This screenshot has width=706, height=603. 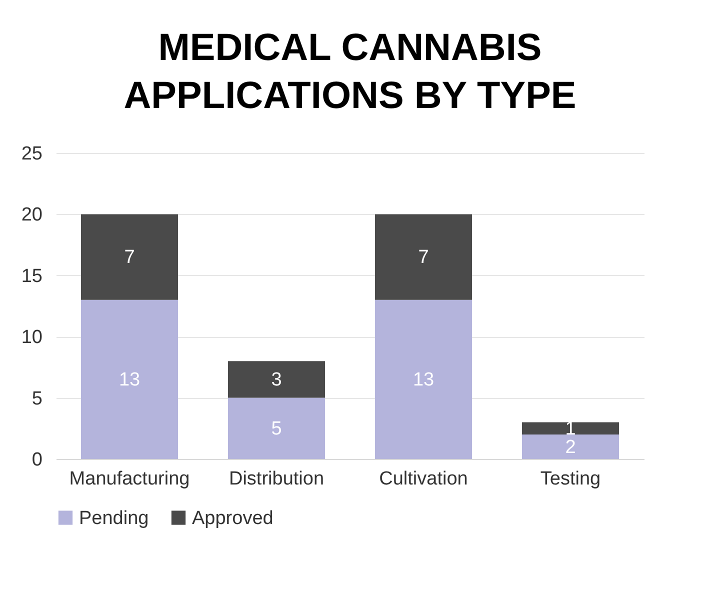 What do you see at coordinates (423, 479) in the screenshot?
I see `x-tick-label: Cultivation` at bounding box center [423, 479].